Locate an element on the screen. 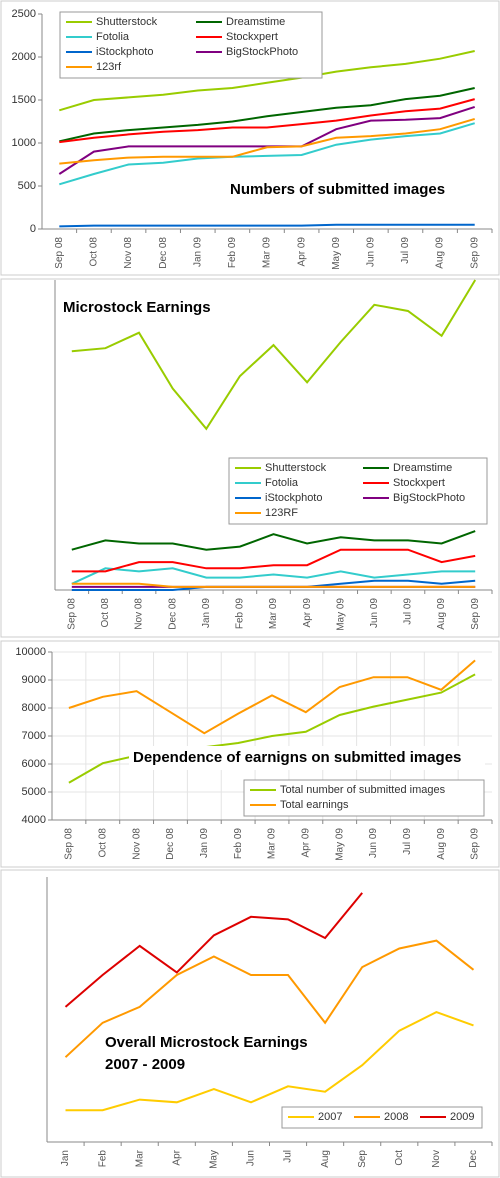  x-tick-label: May is located at coordinates (214, 1159).